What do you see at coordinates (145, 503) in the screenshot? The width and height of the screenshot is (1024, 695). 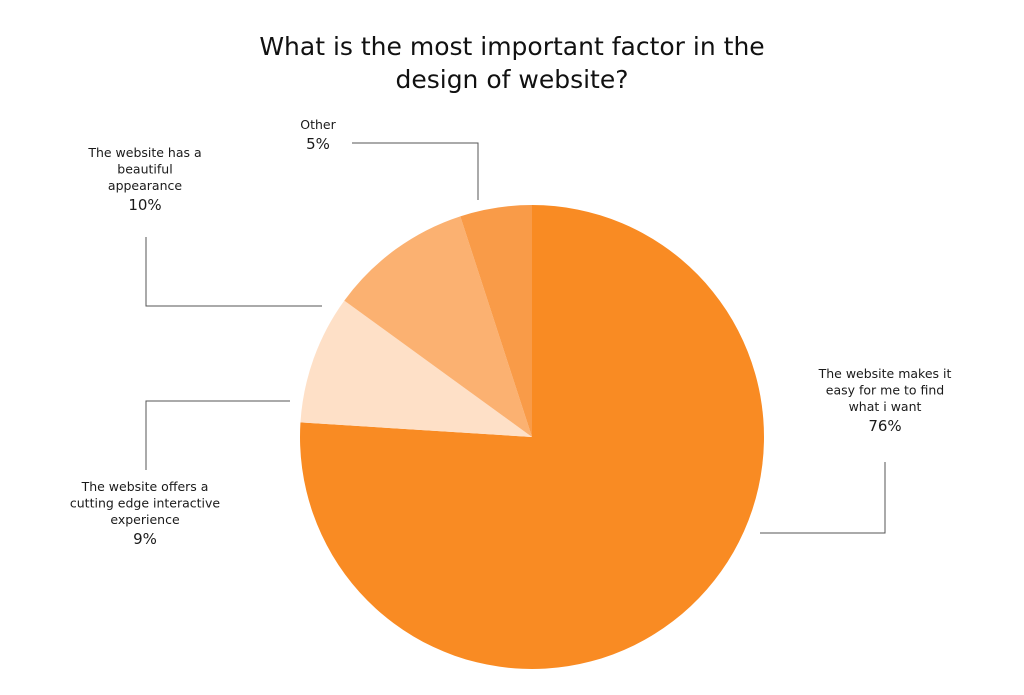 I see `slice-label-1-line-1: cutting edge interactive` at bounding box center [145, 503].